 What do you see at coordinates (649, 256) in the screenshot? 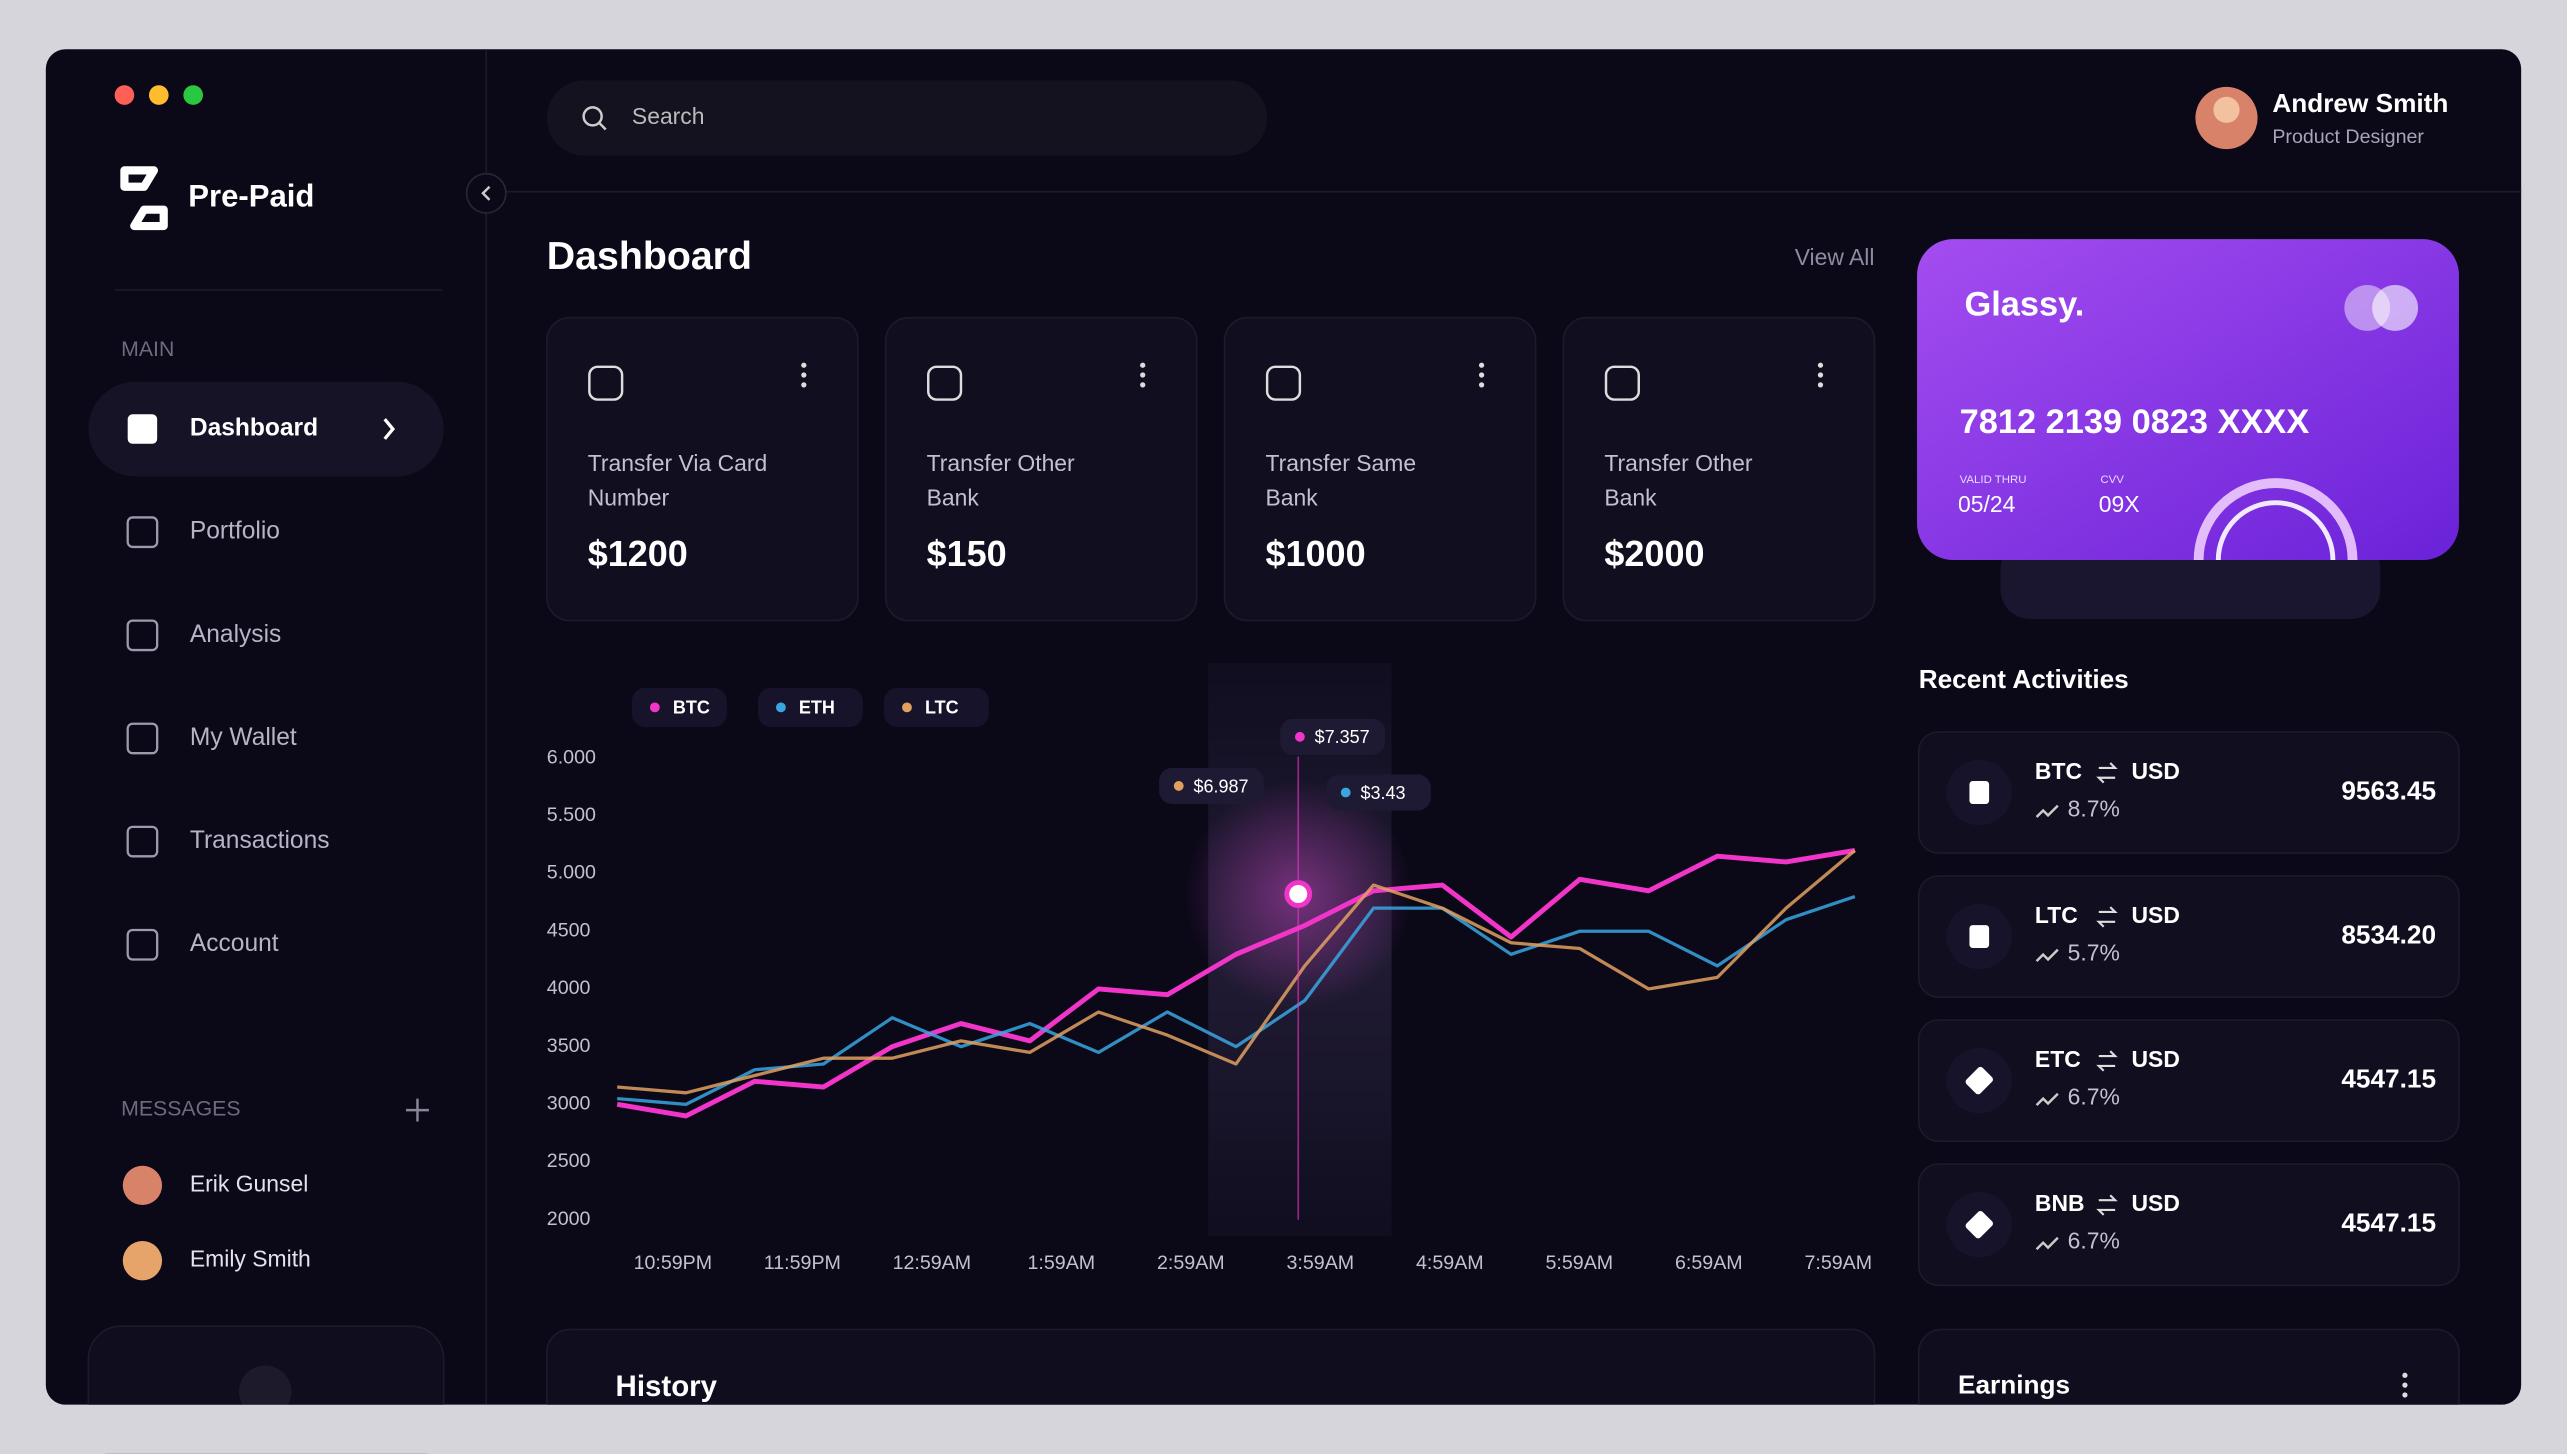
I see `page-title: Dashboard` at bounding box center [649, 256].